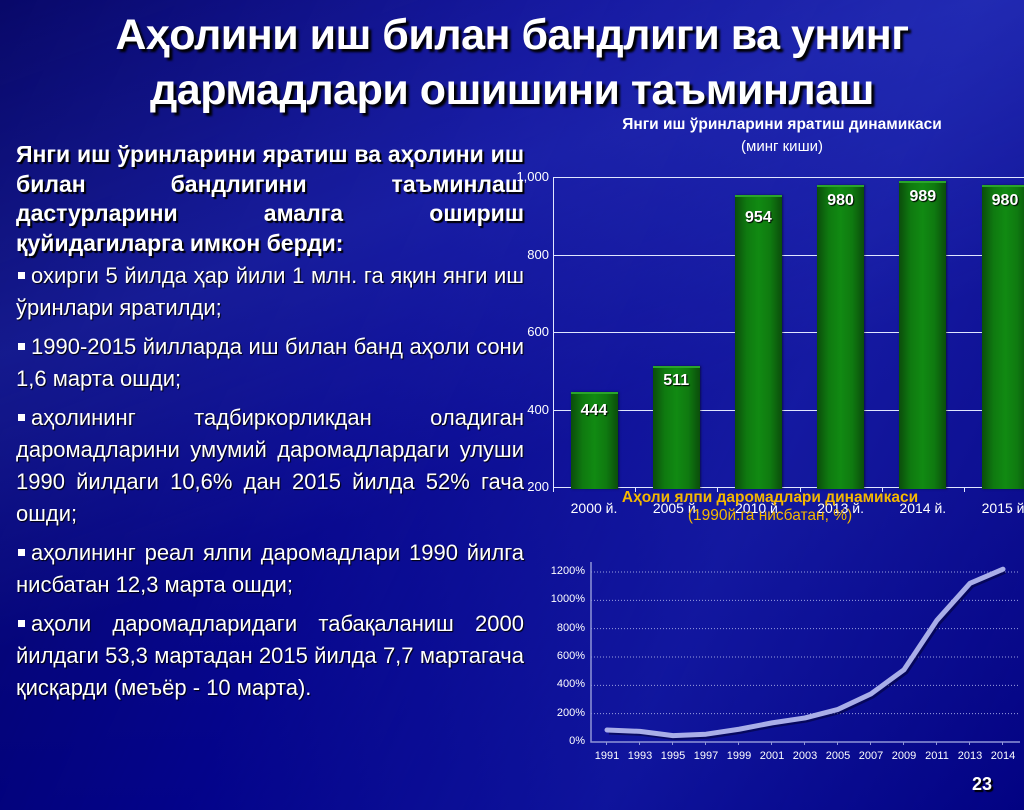 This screenshot has height=810, width=1024. What do you see at coordinates (570, 627) in the screenshot?
I see `y-axis-tick-label: 800%` at bounding box center [570, 627].